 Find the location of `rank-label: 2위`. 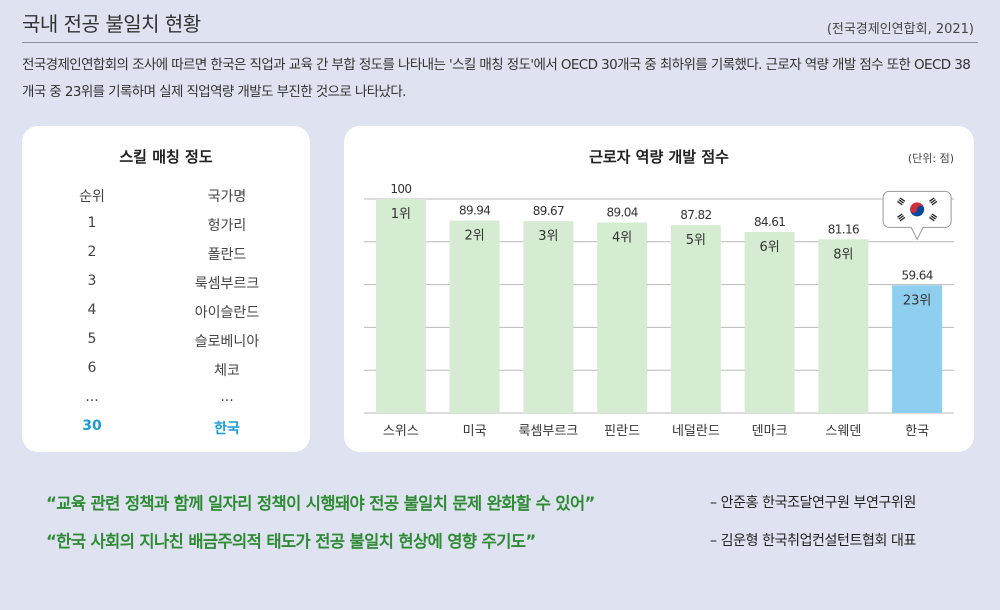

rank-label: 2위 is located at coordinates (475, 236).